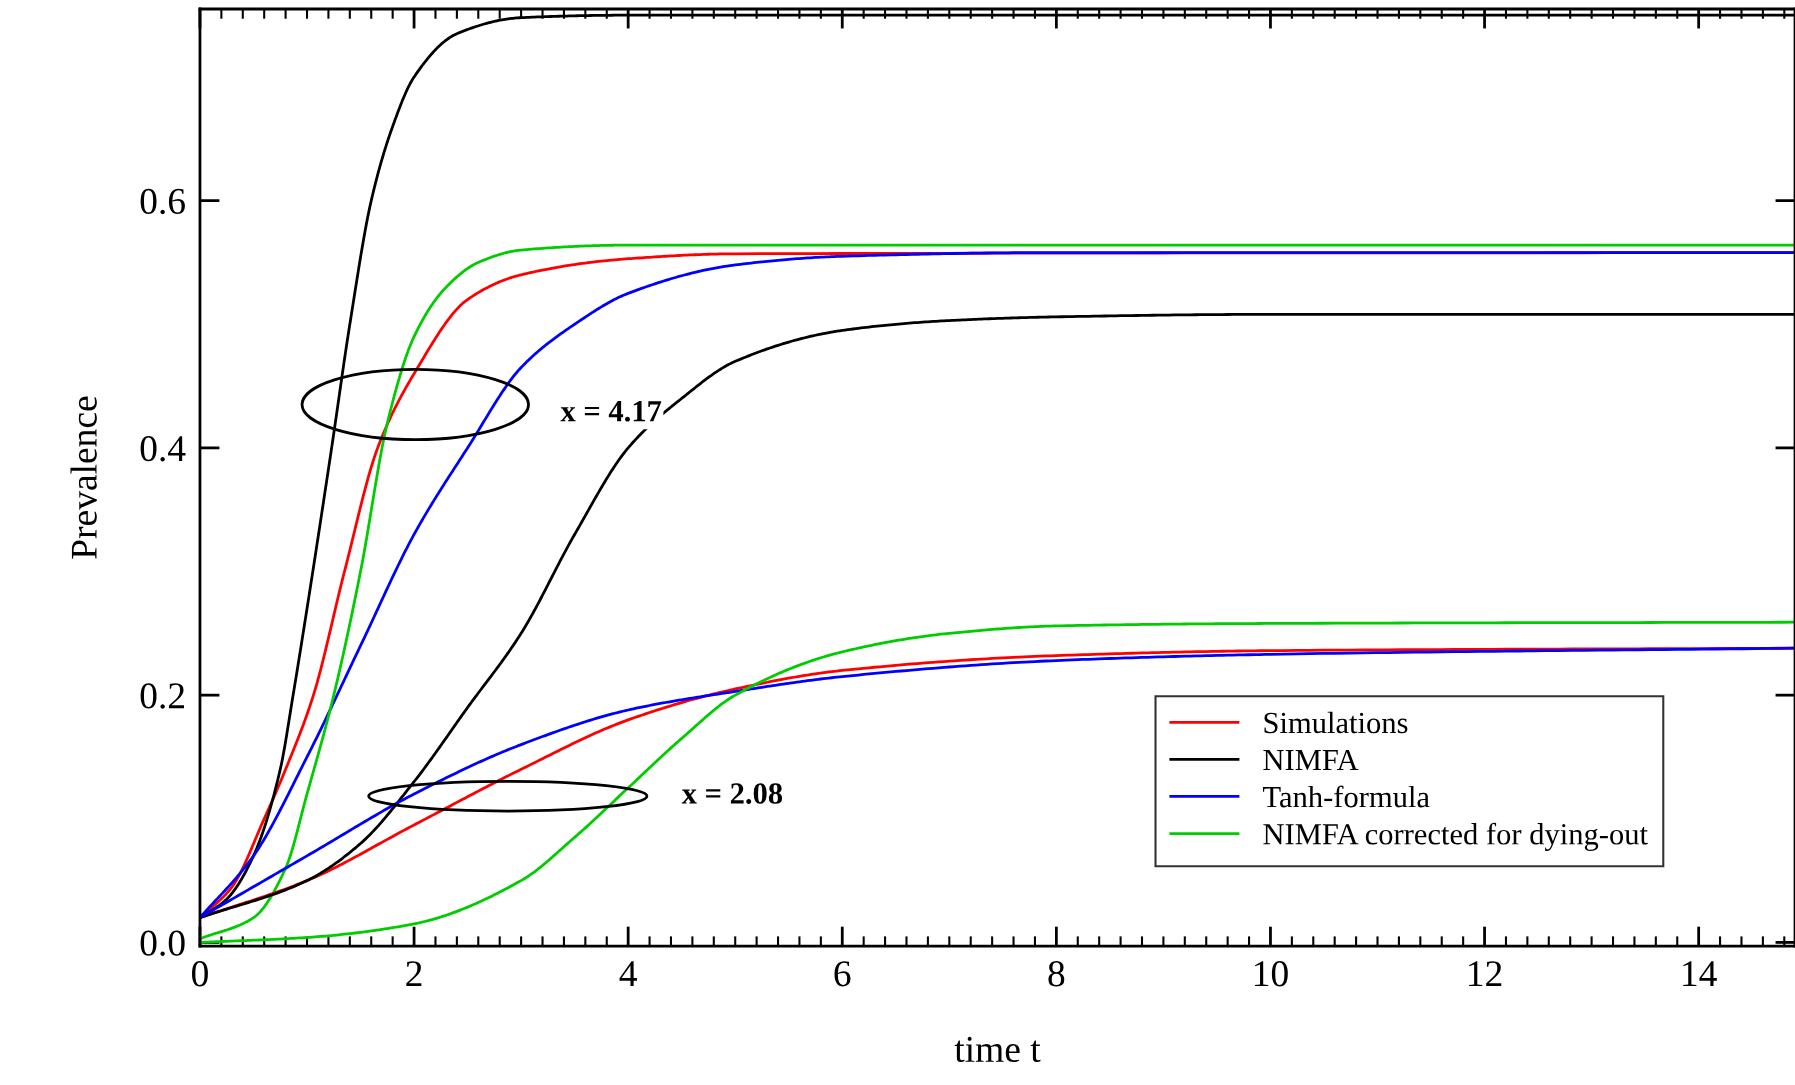  Describe the element at coordinates (162, 943) in the screenshot. I see `y-tick-label: 0.0` at that location.